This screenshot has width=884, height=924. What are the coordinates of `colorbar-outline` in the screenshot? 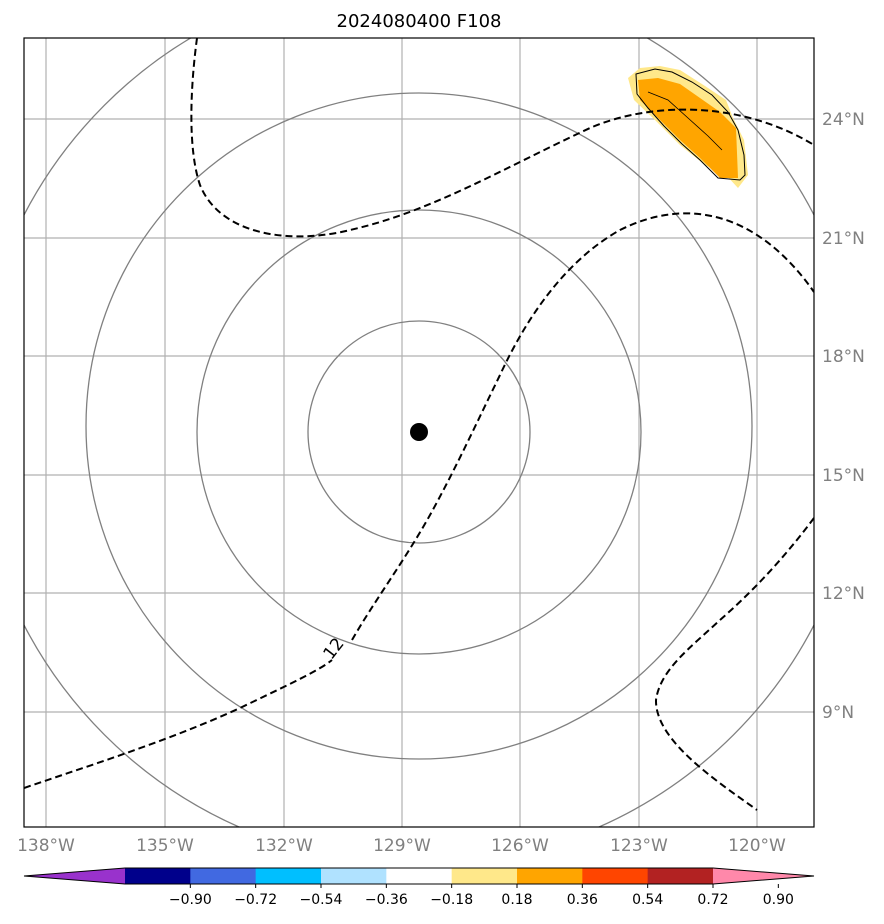 It's located at (419, 876).